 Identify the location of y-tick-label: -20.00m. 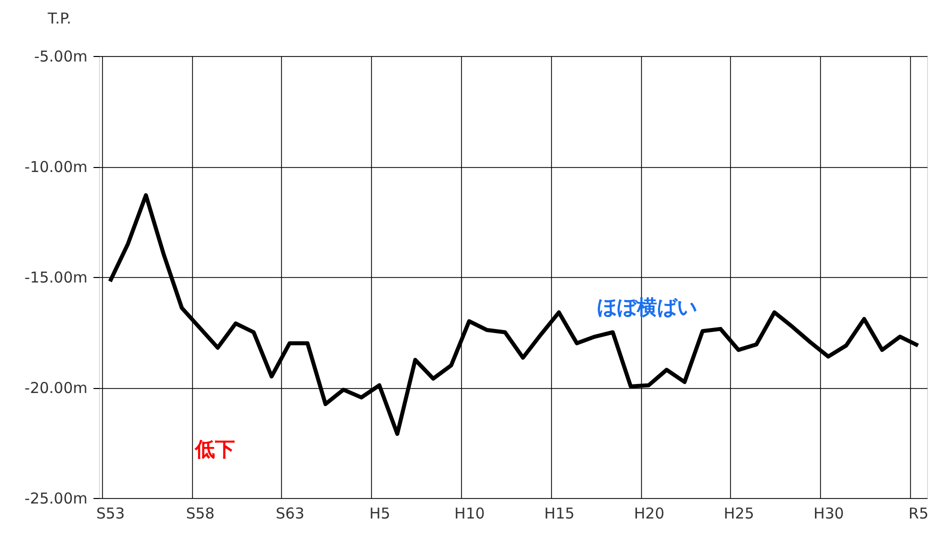
(56, 388).